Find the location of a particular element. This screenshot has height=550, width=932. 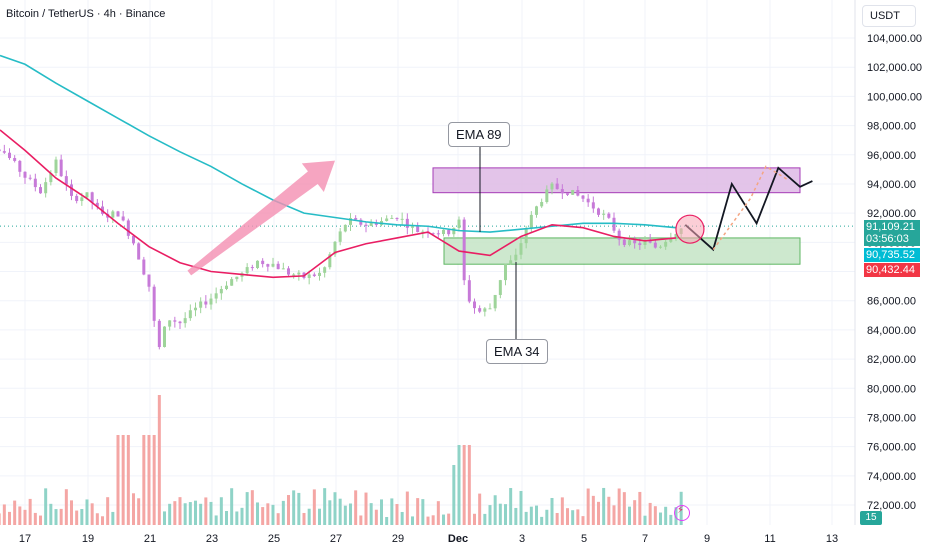

ema89-annotation: EMA 89 is located at coordinates (479, 134).